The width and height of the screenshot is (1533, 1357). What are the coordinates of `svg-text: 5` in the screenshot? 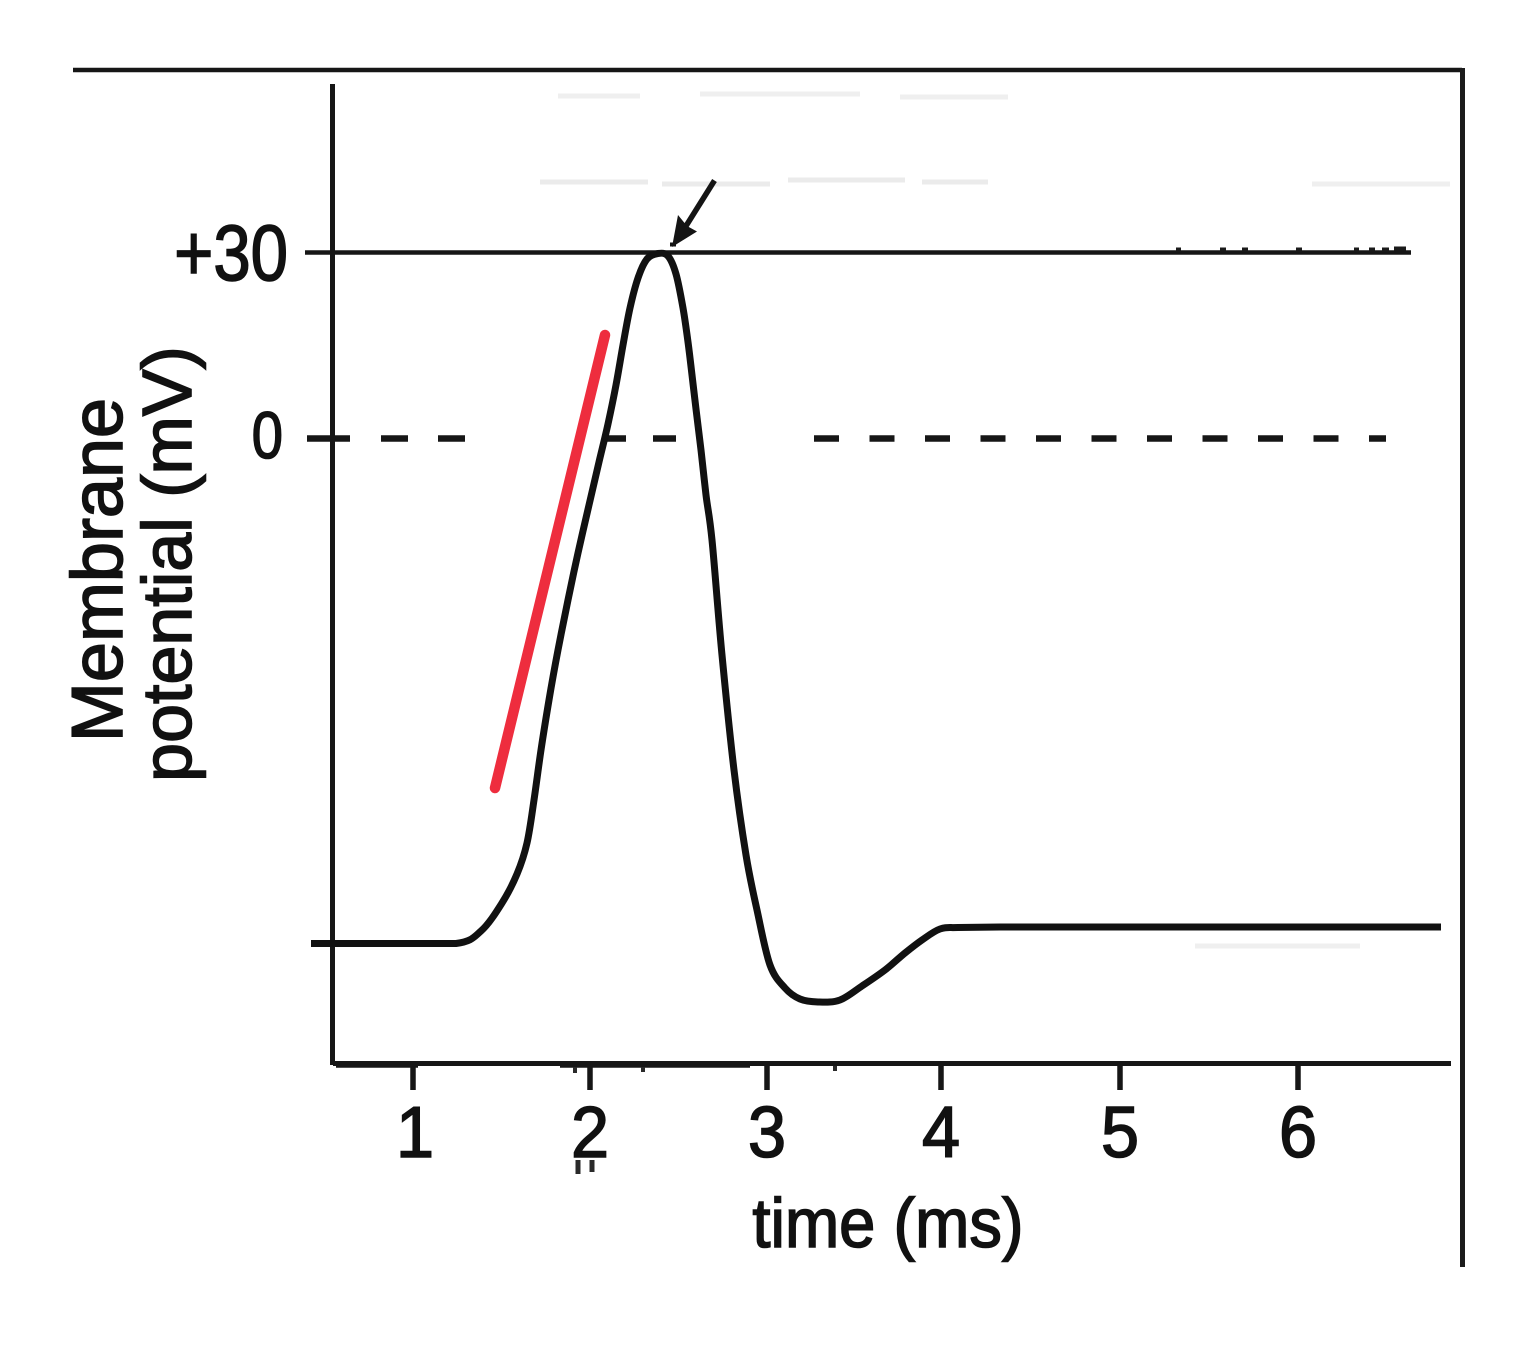 It's located at (1120, 1131).